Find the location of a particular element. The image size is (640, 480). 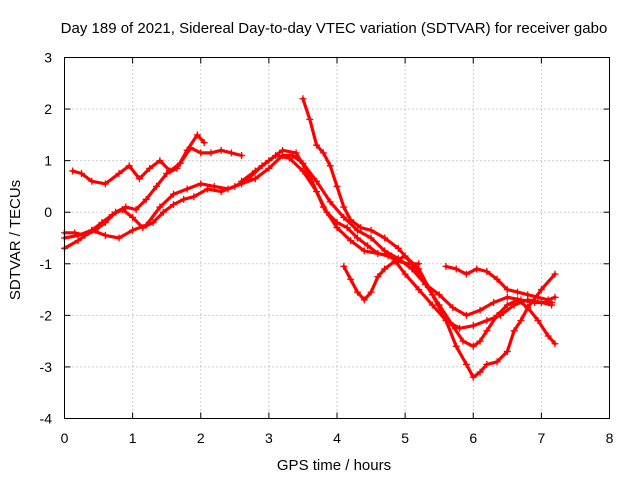

x-tick-label: 2 is located at coordinates (201, 438).